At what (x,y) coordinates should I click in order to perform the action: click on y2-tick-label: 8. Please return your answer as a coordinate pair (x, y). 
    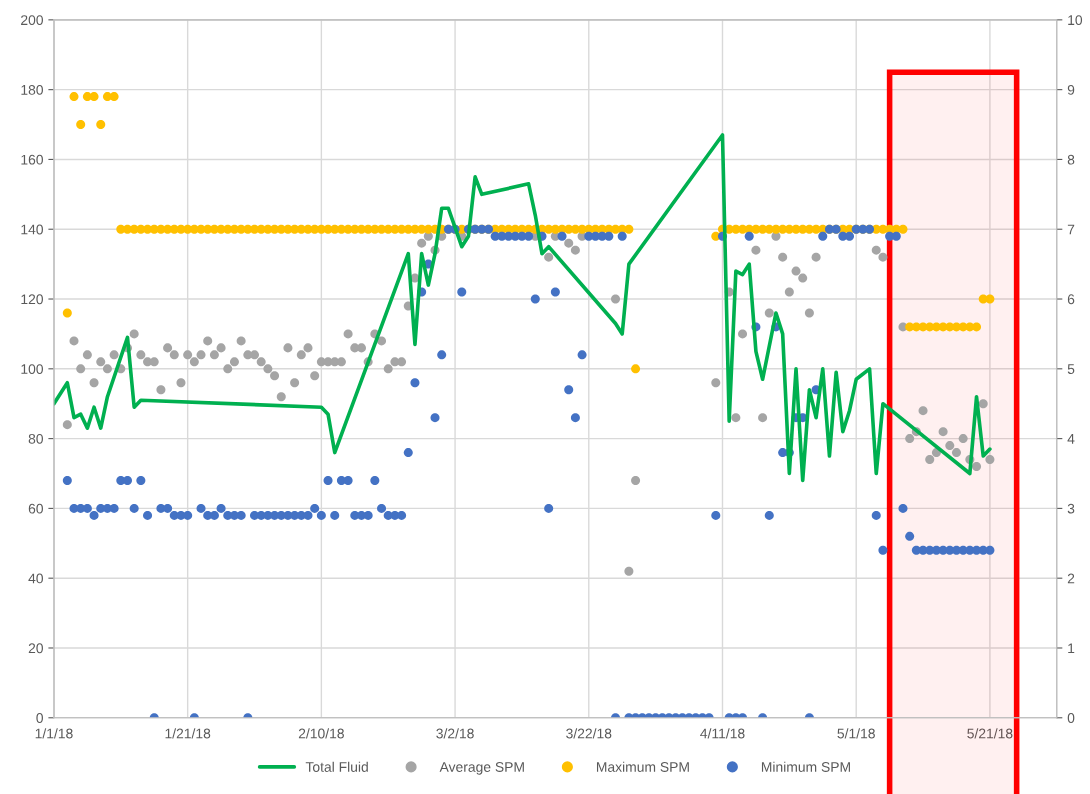
    Looking at the image, I should click on (1071, 159).